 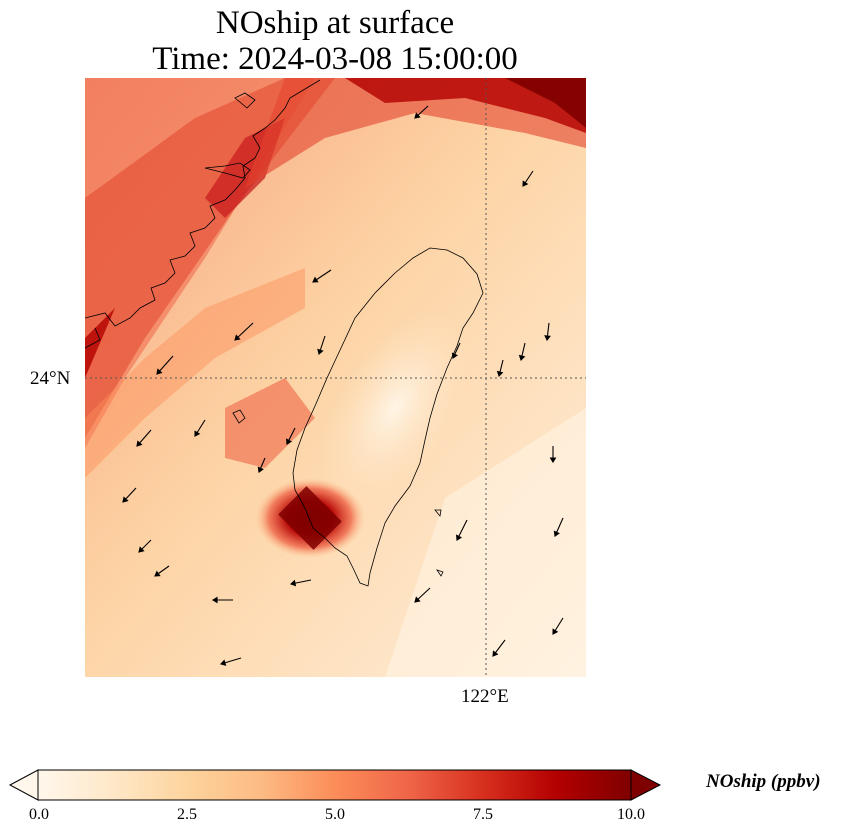 I want to click on colorbar-tick: 5.0, so click(x=335, y=814).